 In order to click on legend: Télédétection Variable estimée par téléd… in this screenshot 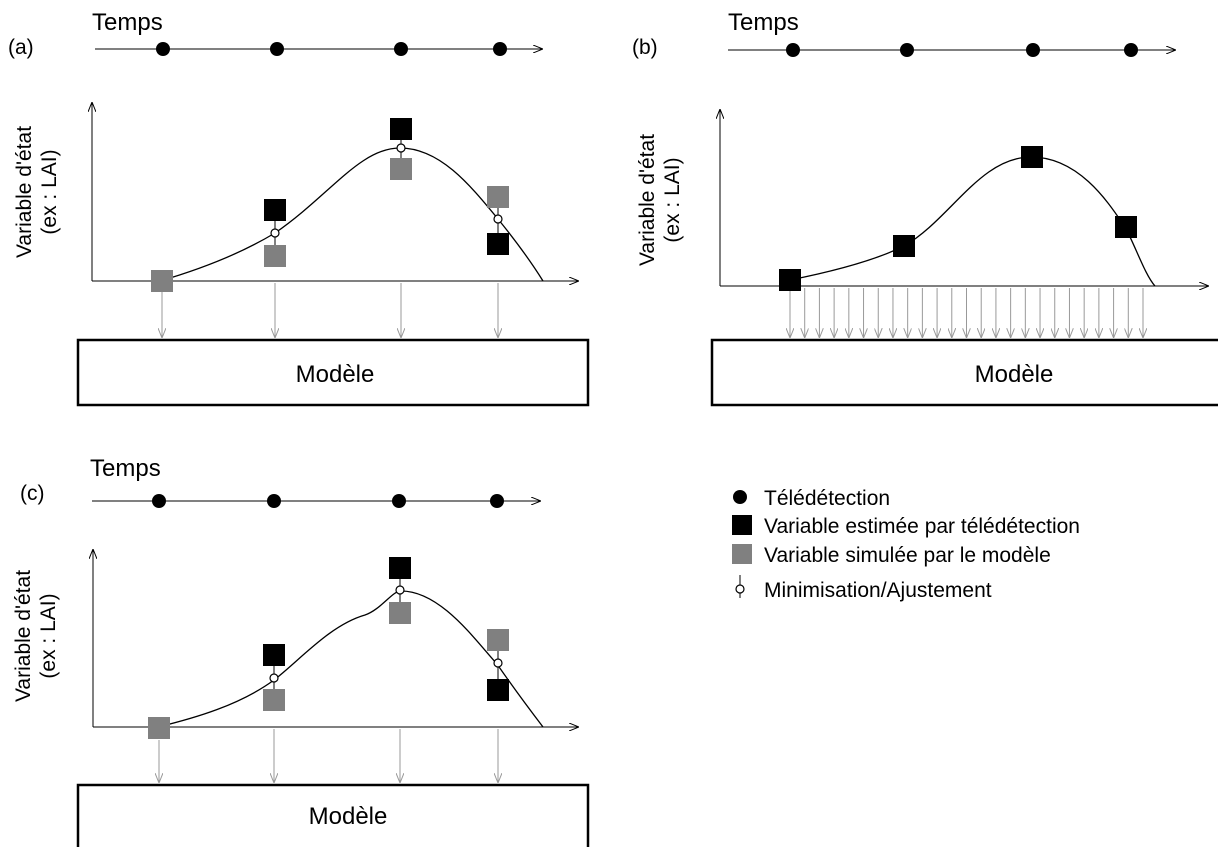, I will do `click(906, 544)`.